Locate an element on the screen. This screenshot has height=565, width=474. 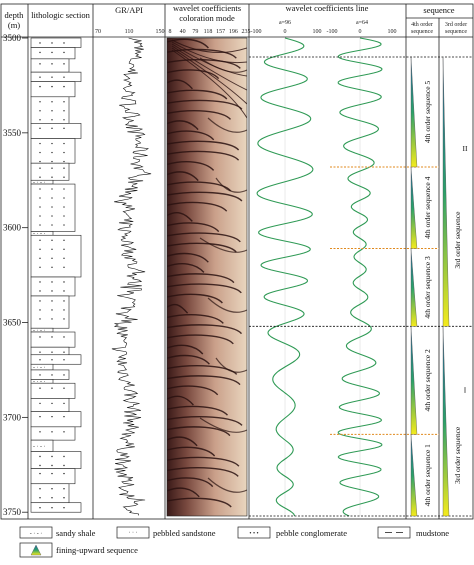
a96-curve is located at coordinates (285, 277).